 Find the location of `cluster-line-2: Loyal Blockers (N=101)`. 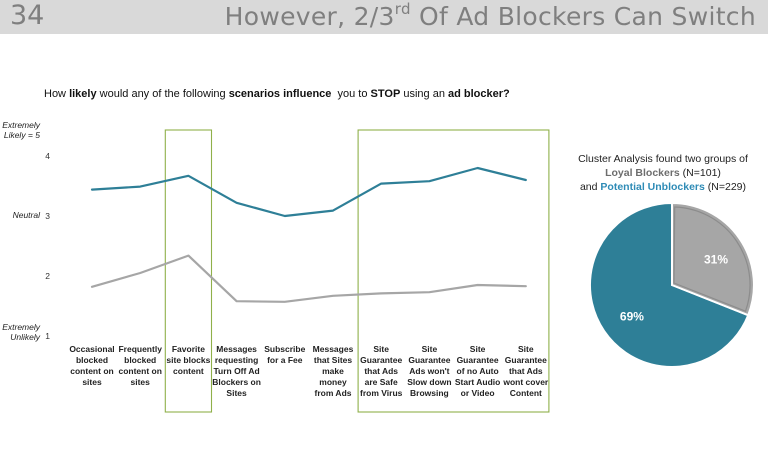

cluster-line-2: Loyal Blockers (N=101) is located at coordinates (663, 173).